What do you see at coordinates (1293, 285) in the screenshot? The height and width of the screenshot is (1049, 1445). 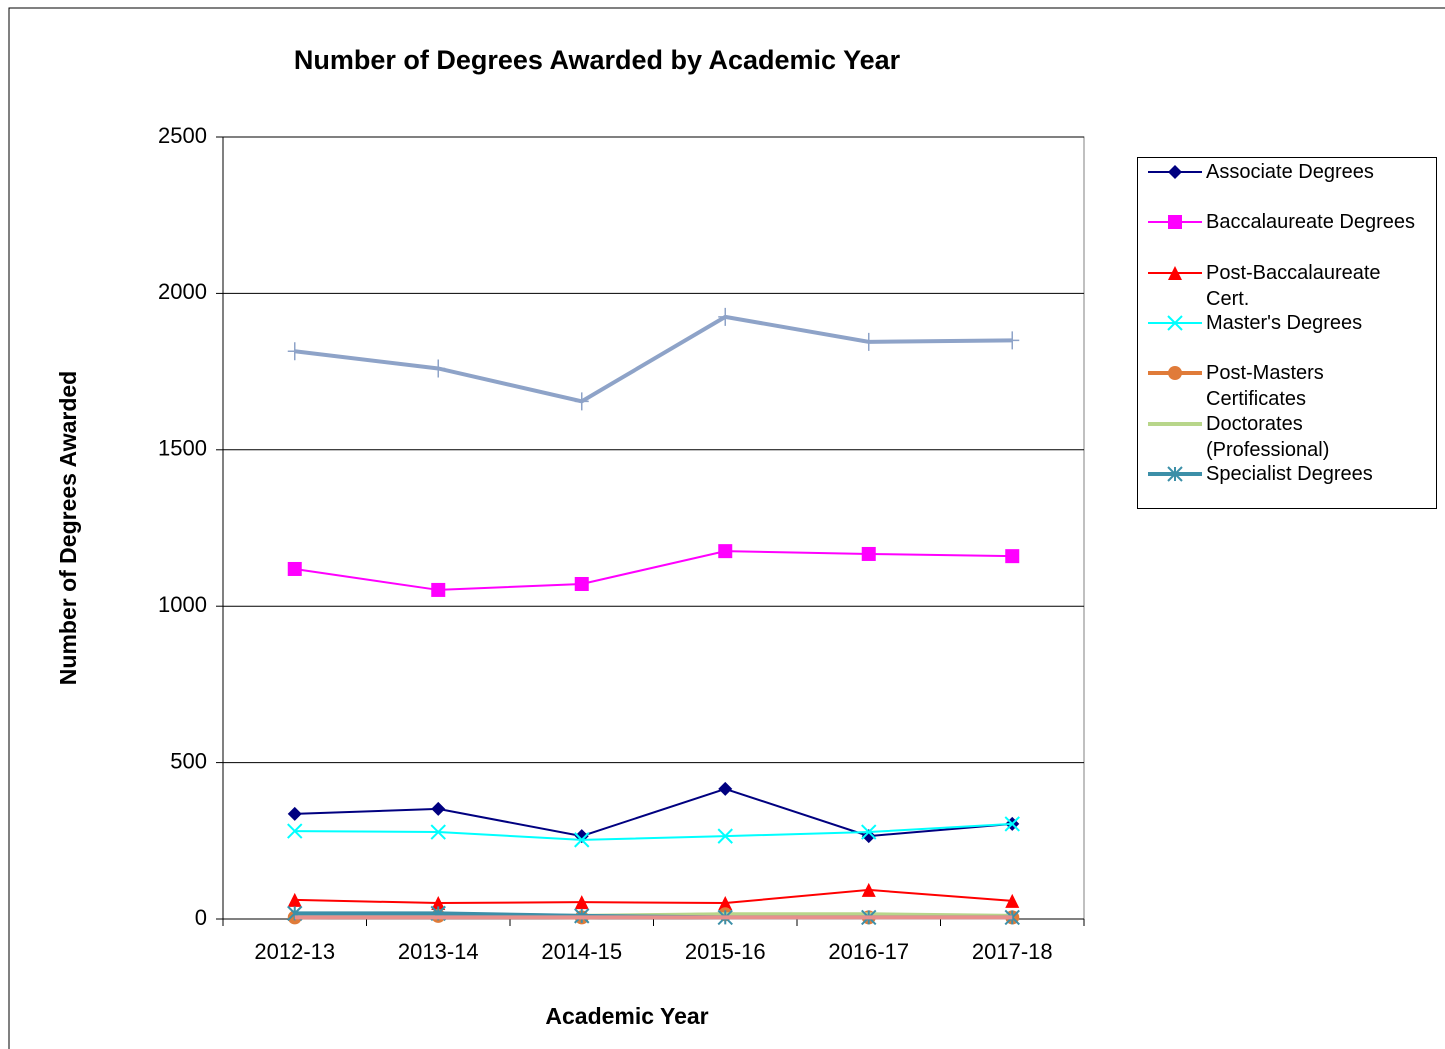 I see `legend-label: Post-Baccalaureate Cert.` at bounding box center [1293, 285].